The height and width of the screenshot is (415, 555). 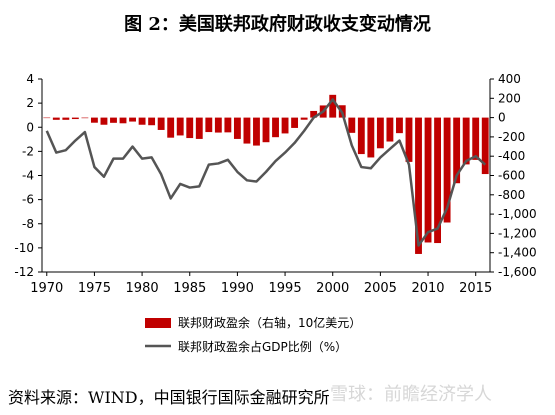 What do you see at coordinates (28, 200) in the screenshot?
I see `left-tick-label: -6` at bounding box center [28, 200].